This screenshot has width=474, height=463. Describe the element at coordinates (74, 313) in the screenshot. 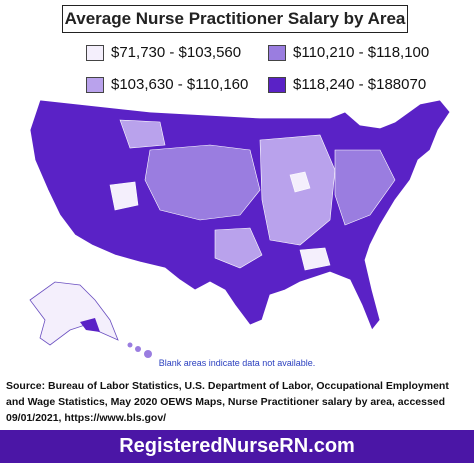

I see `alaska` at that location.